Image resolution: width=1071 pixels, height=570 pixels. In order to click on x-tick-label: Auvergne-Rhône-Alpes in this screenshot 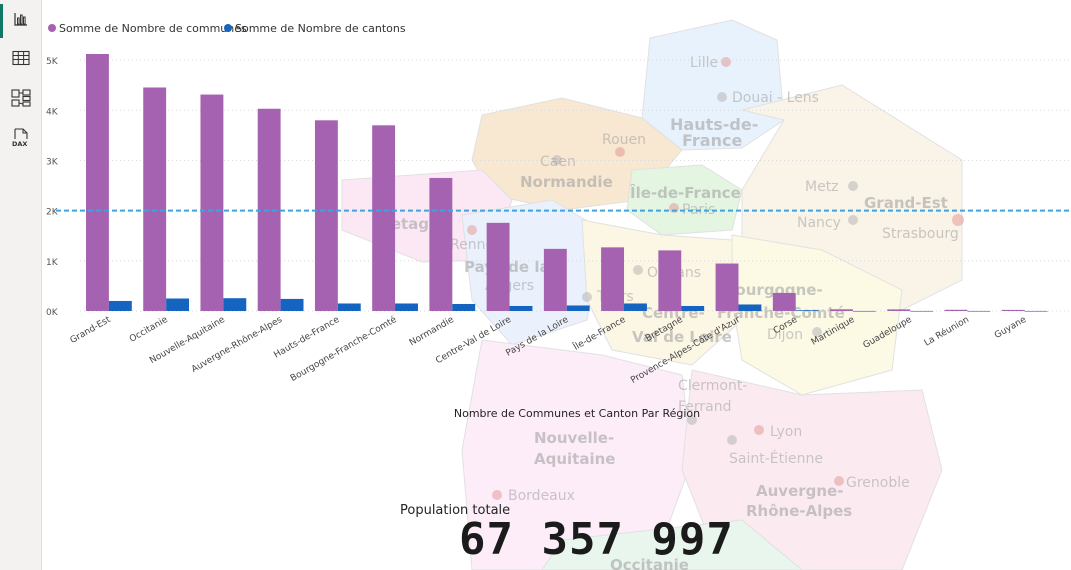, I will do `click(237, 344)`.